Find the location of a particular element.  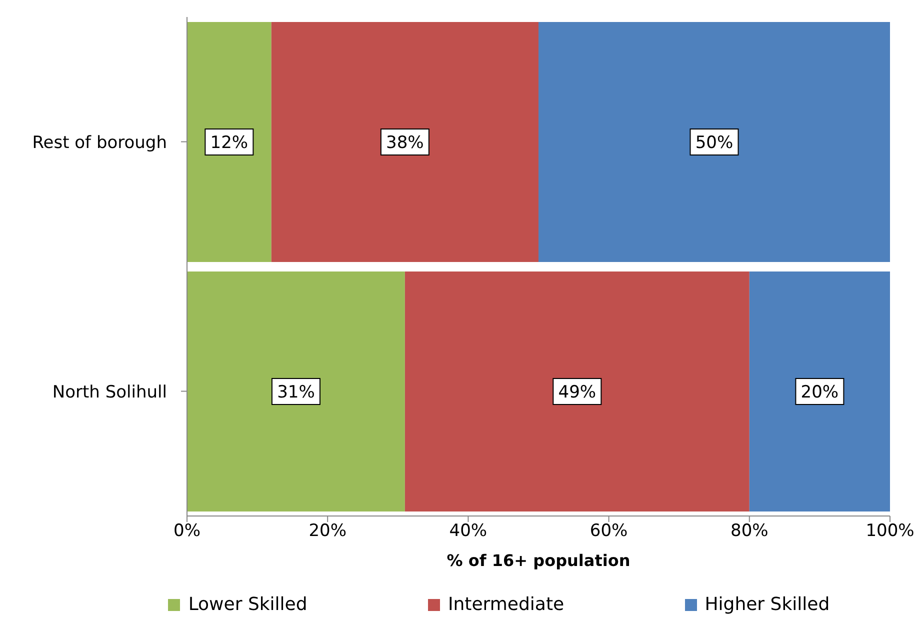

data-label: 20% is located at coordinates (819, 392).